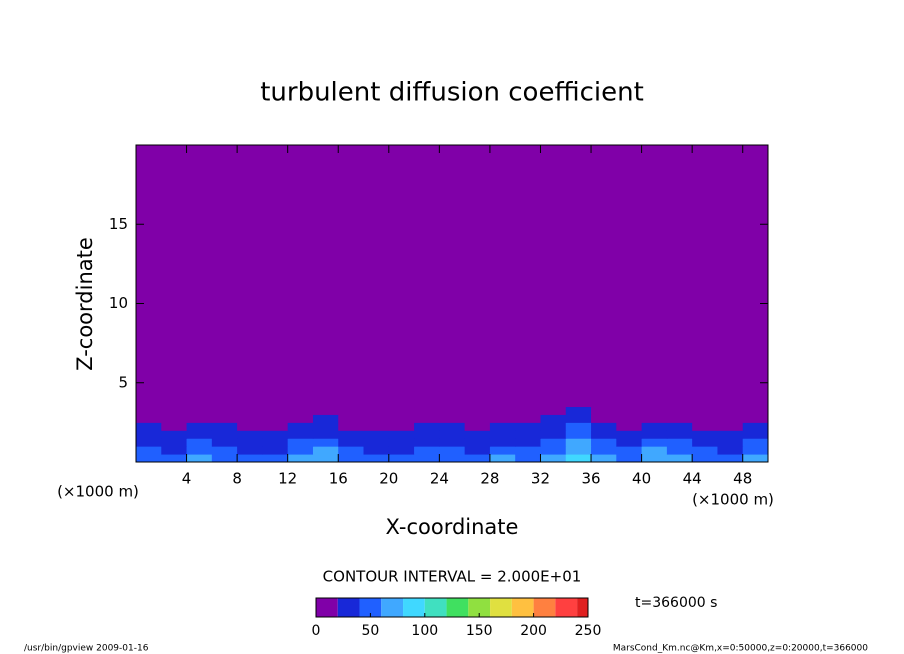  Describe the element at coordinates (733, 500) in the screenshot. I see `x-unit: (×1000 m)` at that location.